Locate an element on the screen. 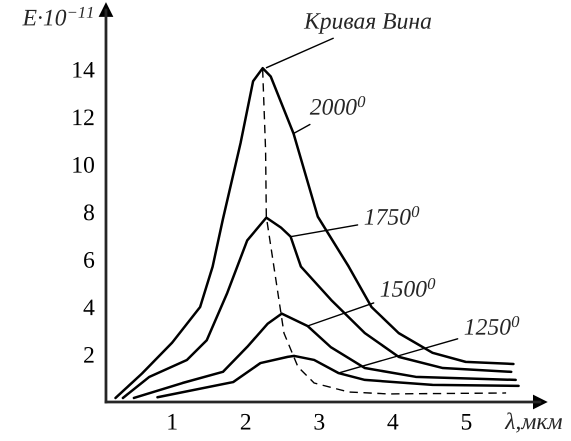  y-tick-label: 4 is located at coordinates (89, 308).